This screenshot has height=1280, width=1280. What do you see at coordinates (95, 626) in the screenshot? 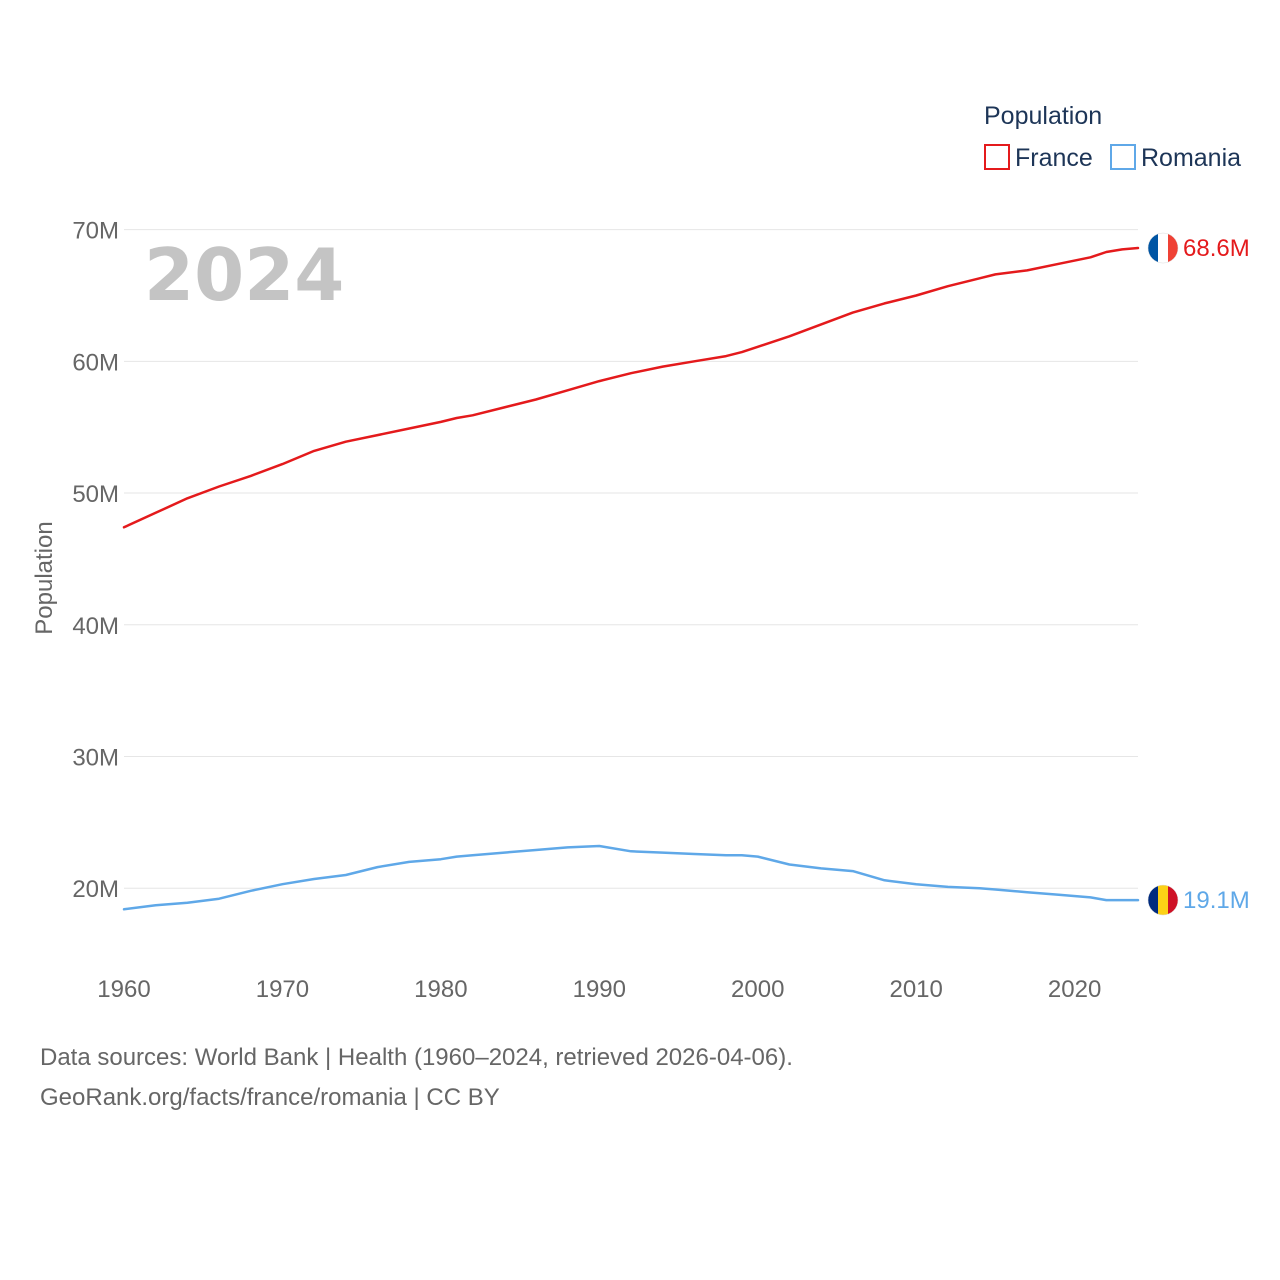
I see `y-tick-label: 40M` at bounding box center [95, 626].